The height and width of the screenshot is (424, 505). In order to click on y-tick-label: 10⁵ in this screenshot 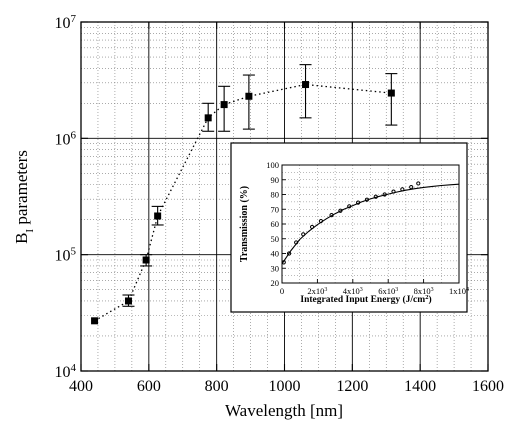, I will do `click(66, 255)`.